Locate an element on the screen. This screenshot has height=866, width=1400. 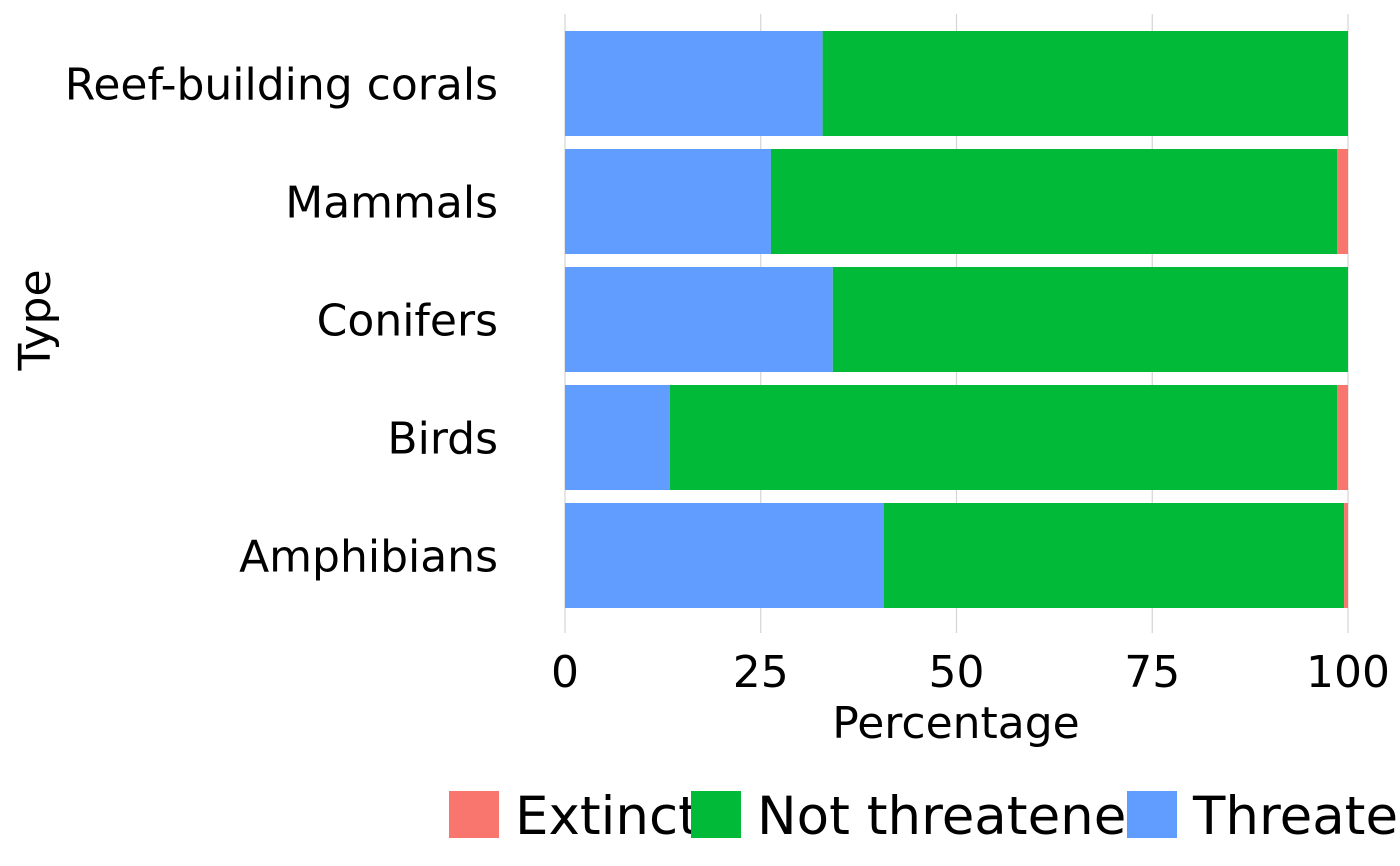
legend: Extinct Not threatened Threate is located at coordinates (923, 816).